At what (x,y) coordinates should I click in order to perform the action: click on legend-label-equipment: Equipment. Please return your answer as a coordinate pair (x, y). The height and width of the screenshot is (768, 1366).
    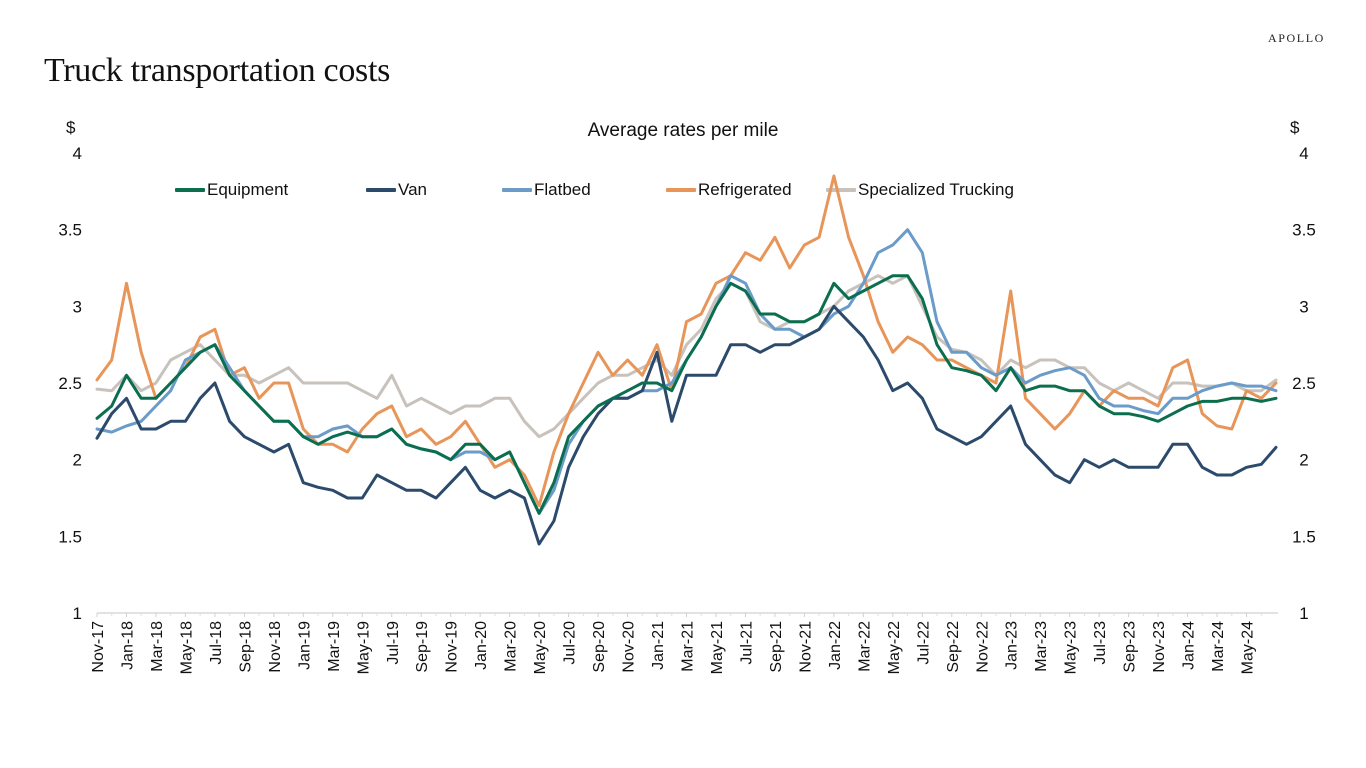
    Looking at the image, I should click on (248, 189).